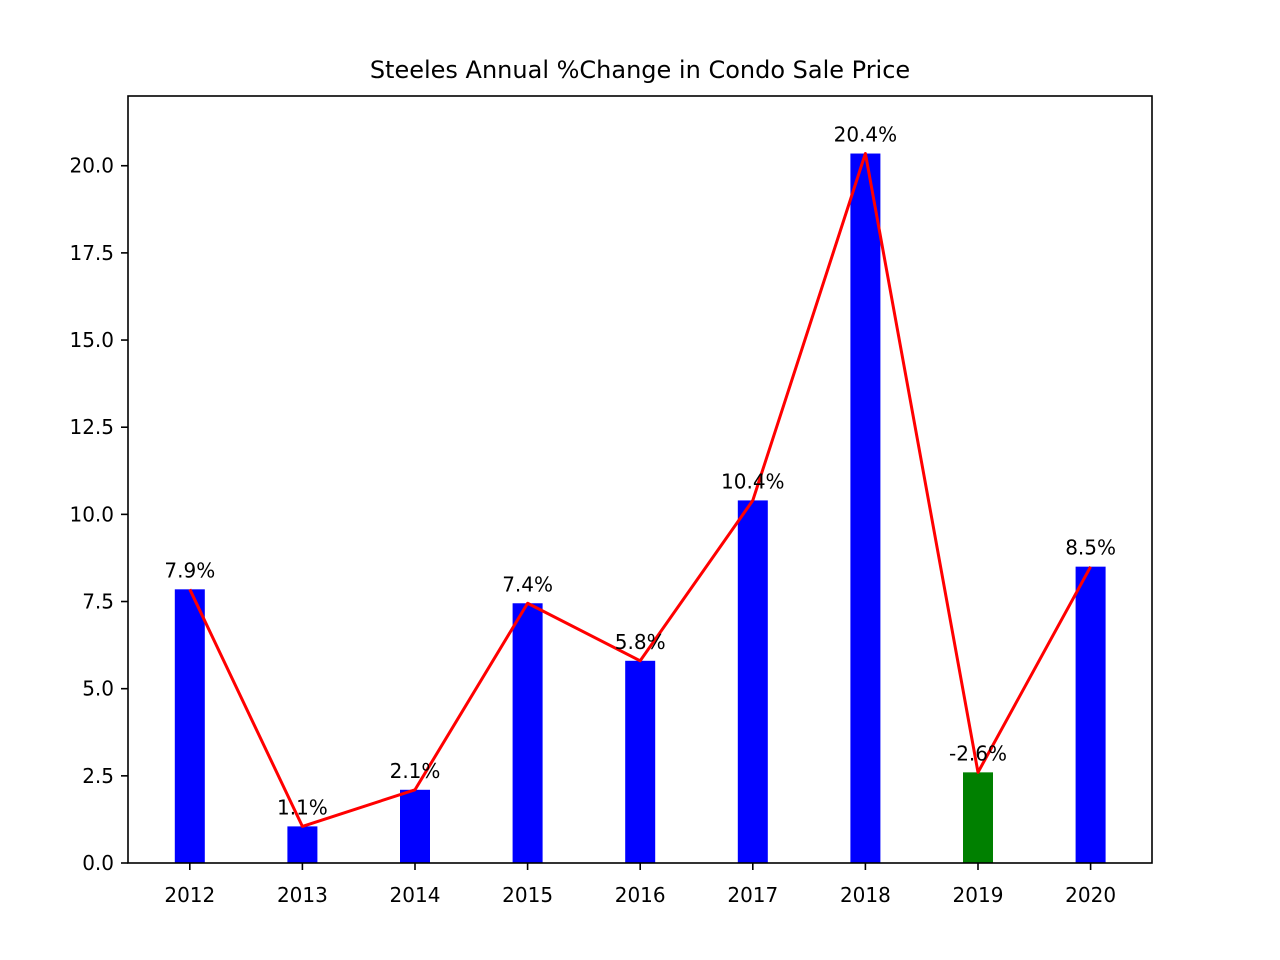  What do you see at coordinates (189, 895) in the screenshot?
I see `x-tick-label-2012: 2012` at bounding box center [189, 895].